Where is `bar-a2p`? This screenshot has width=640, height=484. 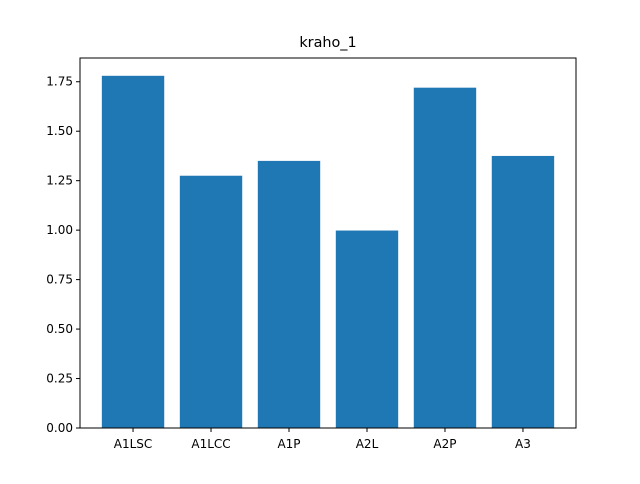
bar-a2p is located at coordinates (445, 258).